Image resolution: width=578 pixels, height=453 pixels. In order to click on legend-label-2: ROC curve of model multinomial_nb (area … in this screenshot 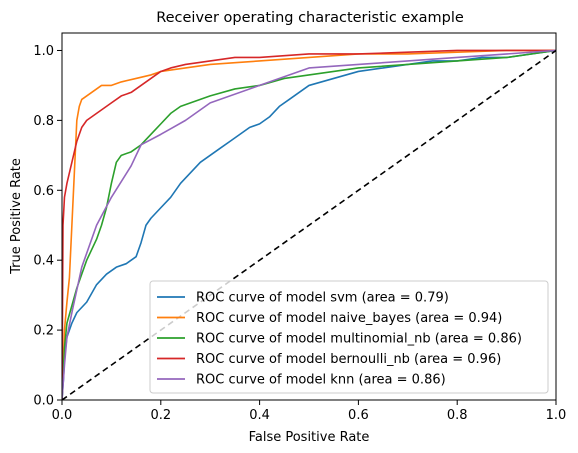, I will do `click(359, 339)`.